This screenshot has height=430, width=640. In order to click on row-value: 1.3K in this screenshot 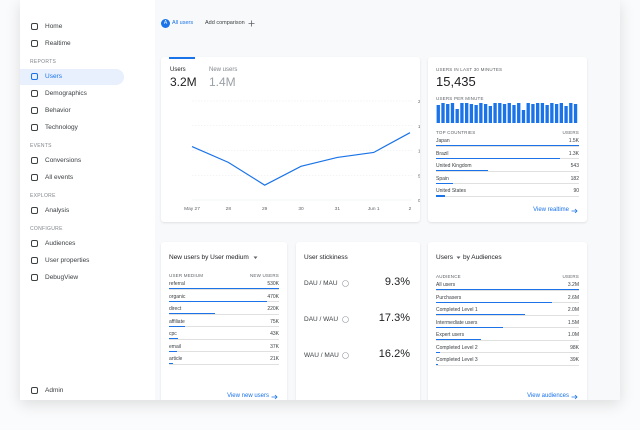, I will do `click(573, 153)`.